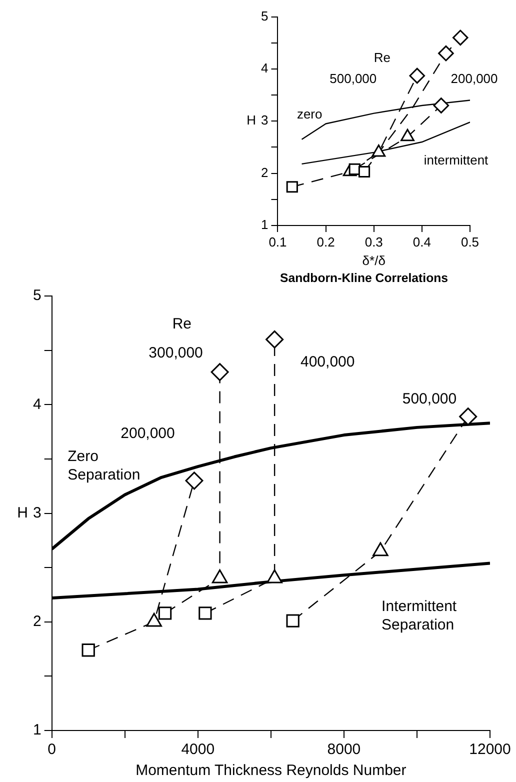 This screenshot has height=782, width=516. I want to click on x-axis-title: δ*/δ, so click(374, 260).